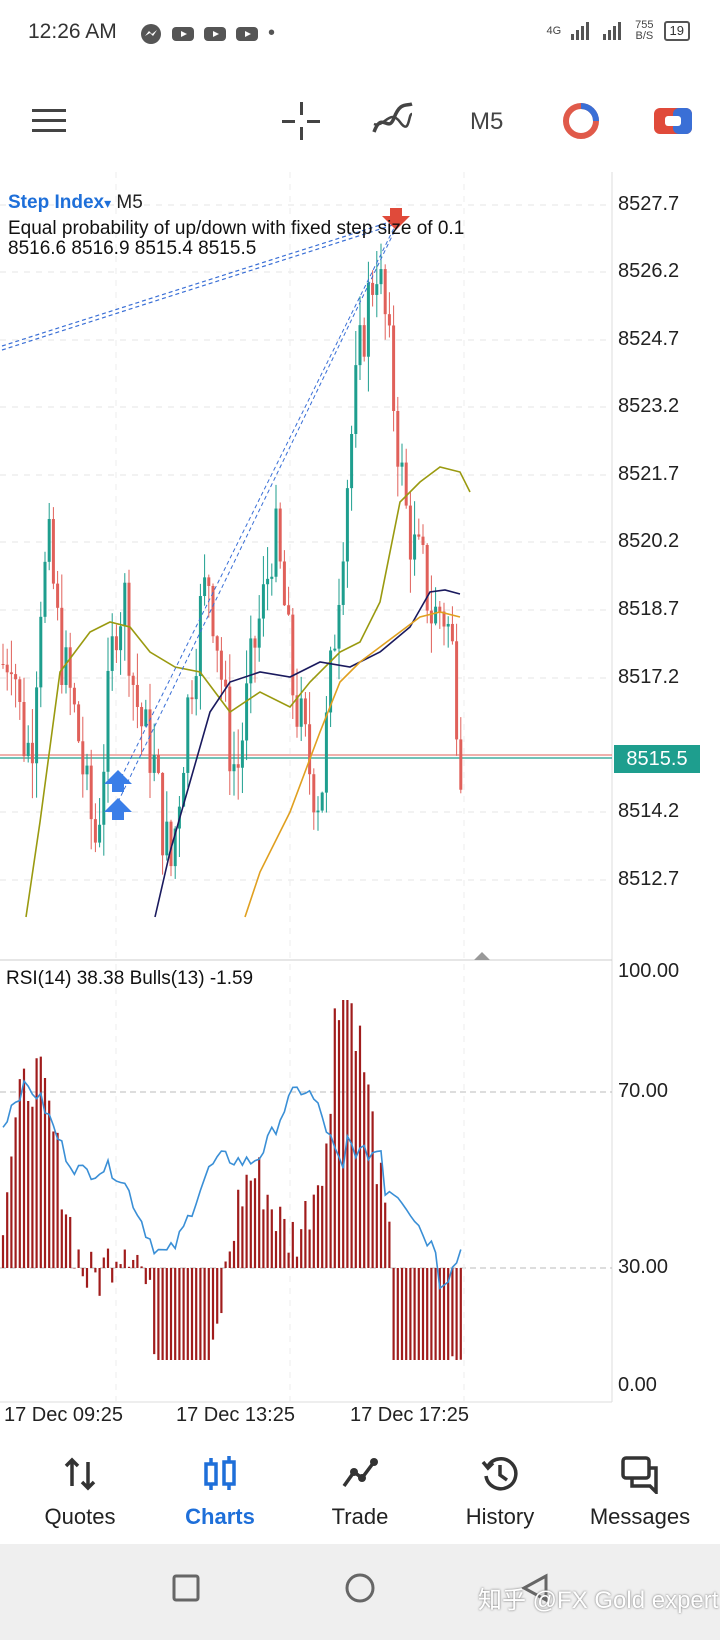 The image size is (720, 1640). Describe the element at coordinates (649, 677) in the screenshot. I see `price-tick-label: 8517.2` at that location.